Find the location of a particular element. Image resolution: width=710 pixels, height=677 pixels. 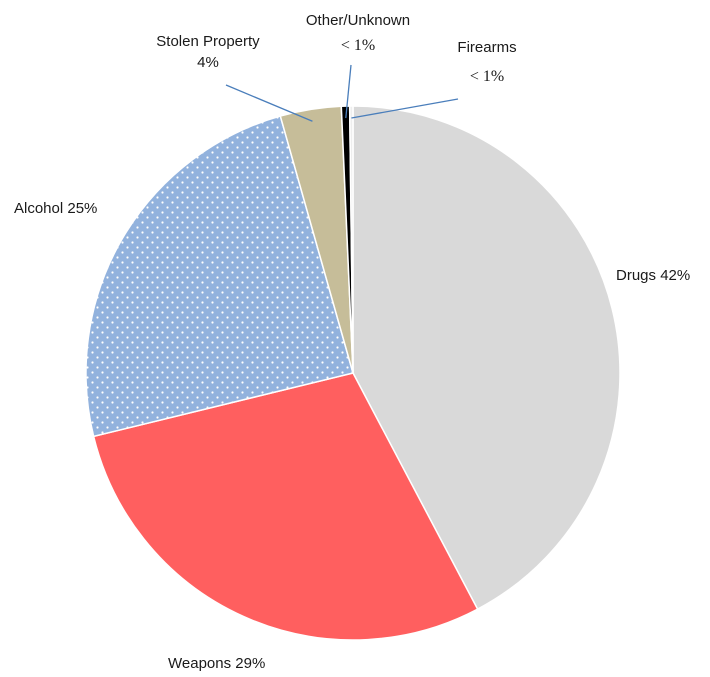

pie-slice-firearms is located at coordinates (351, 239).